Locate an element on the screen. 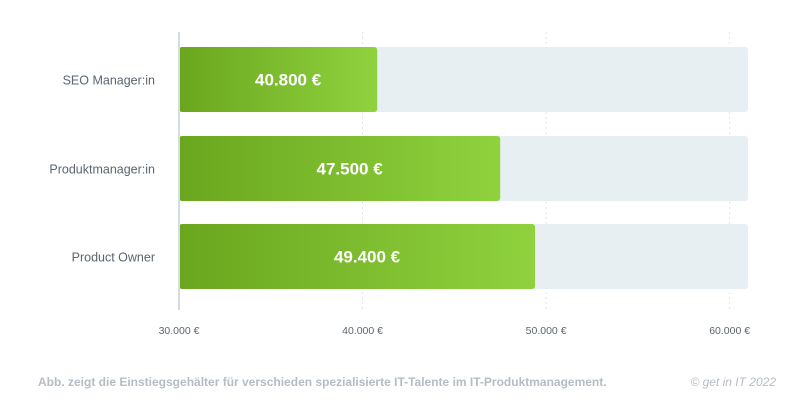  x-tick-label: 60.000 € is located at coordinates (729, 331).